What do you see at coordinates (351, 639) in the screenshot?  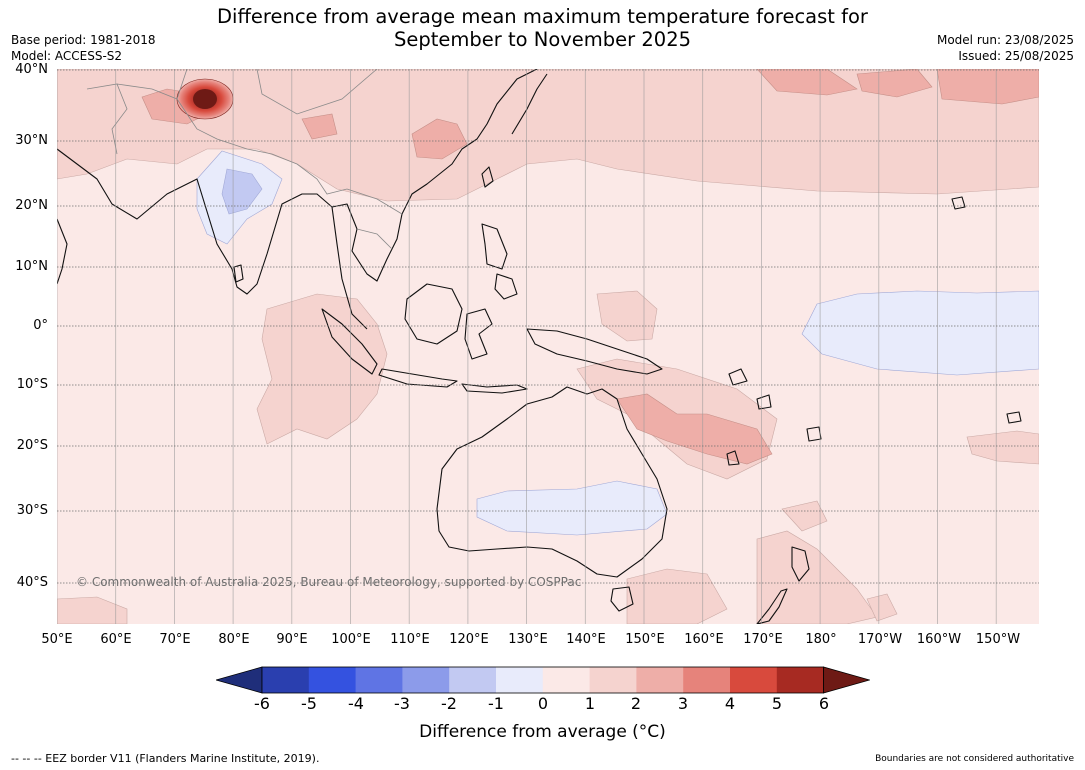 I see `lon-label-100e: 100°E` at bounding box center [351, 639].